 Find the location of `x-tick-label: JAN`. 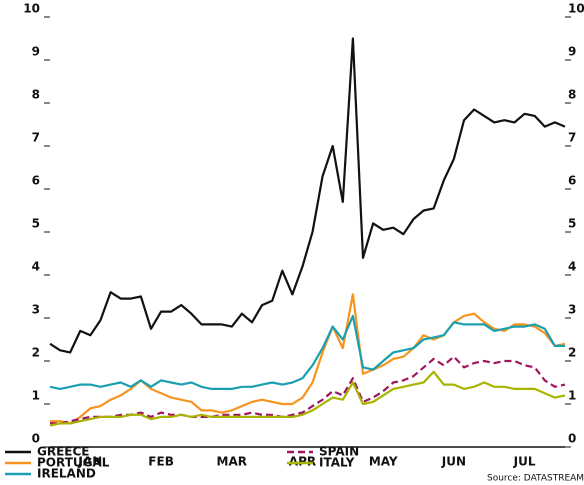

x-tick-label: JAN is located at coordinates (89, 462).